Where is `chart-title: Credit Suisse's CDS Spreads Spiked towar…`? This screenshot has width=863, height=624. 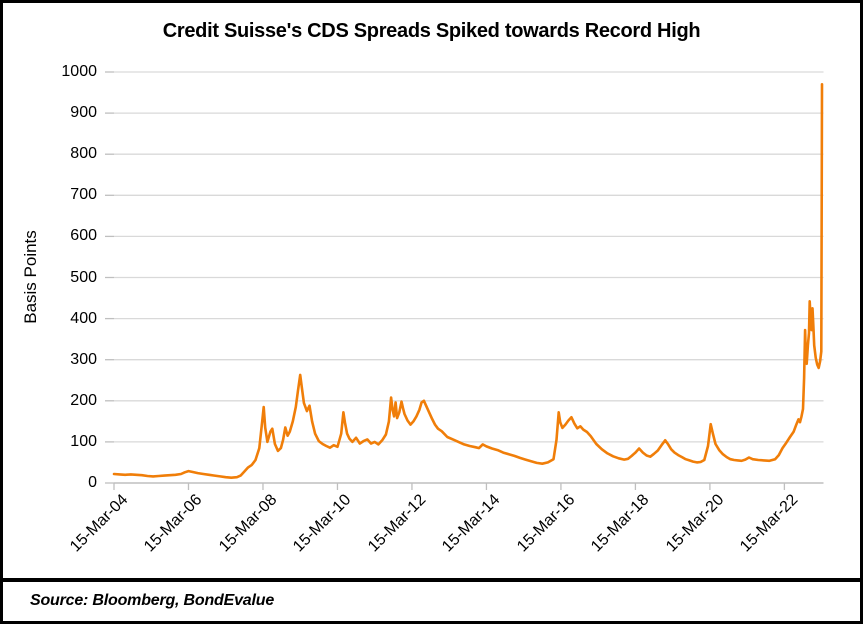
chart-title: Credit Suisse's CDS Spreads Spiked towar… is located at coordinates (431, 31).